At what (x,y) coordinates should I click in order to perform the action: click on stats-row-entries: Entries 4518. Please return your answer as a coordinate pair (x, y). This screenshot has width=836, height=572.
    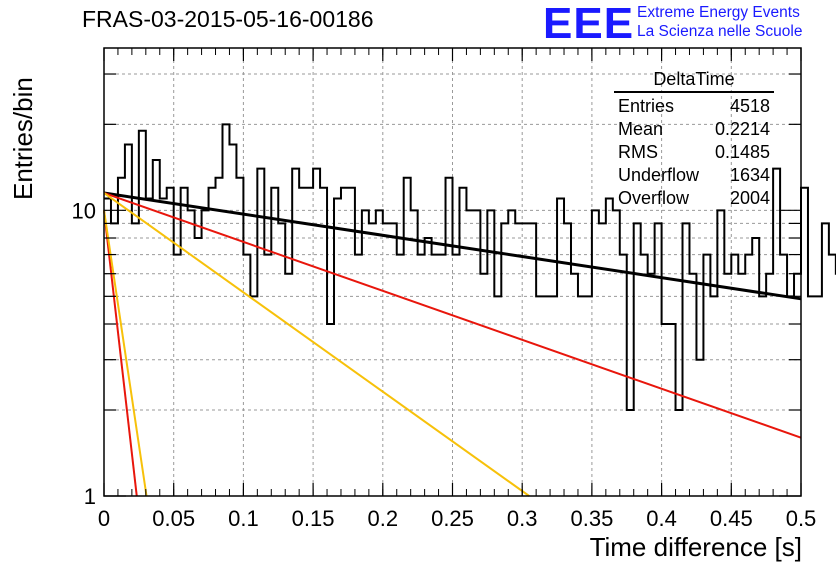
    Looking at the image, I should click on (695, 106).